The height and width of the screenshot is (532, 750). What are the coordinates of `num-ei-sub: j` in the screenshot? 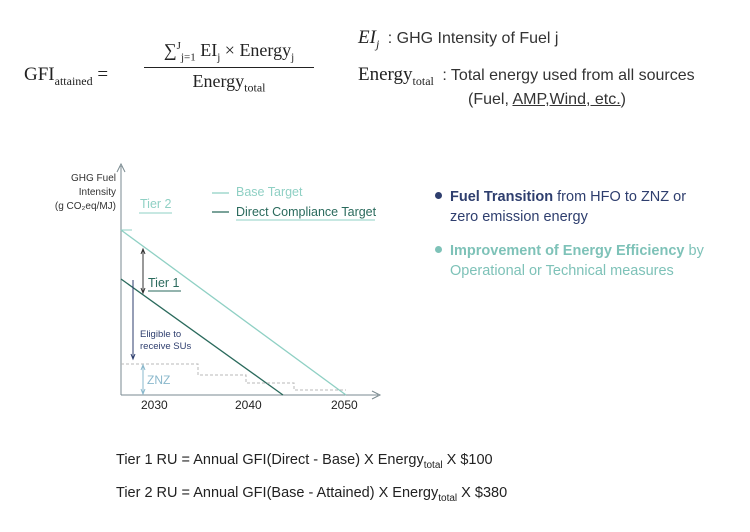 It's located at (219, 57).